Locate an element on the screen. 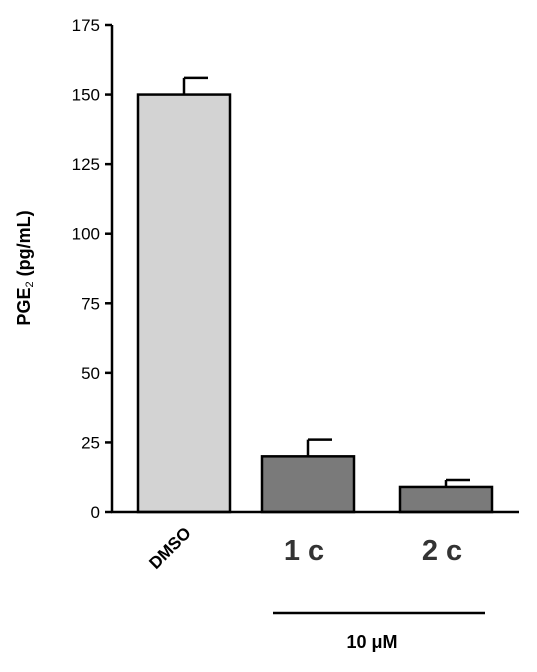  group-label: 10 μM is located at coordinates (371, 642).